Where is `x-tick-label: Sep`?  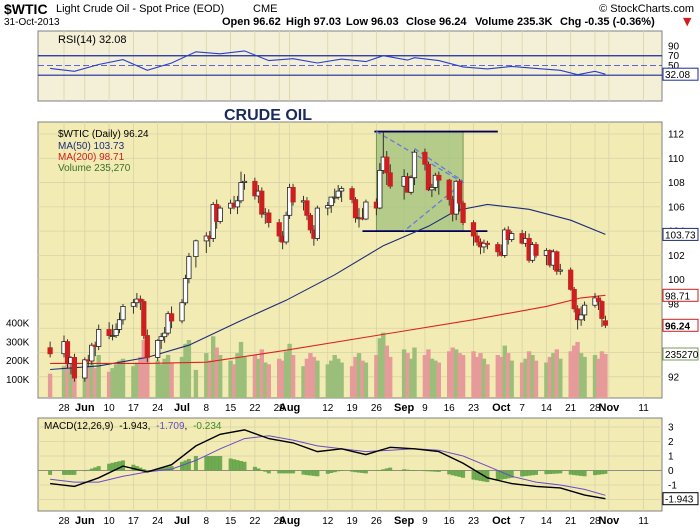 x-tick-label: Sep is located at coordinates (404, 408).